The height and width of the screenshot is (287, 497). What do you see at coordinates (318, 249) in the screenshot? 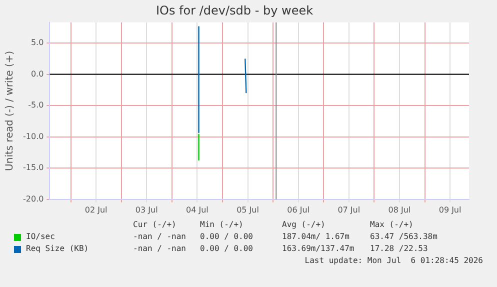
I see `text: 163.69m/137.47m` at bounding box center [318, 249].